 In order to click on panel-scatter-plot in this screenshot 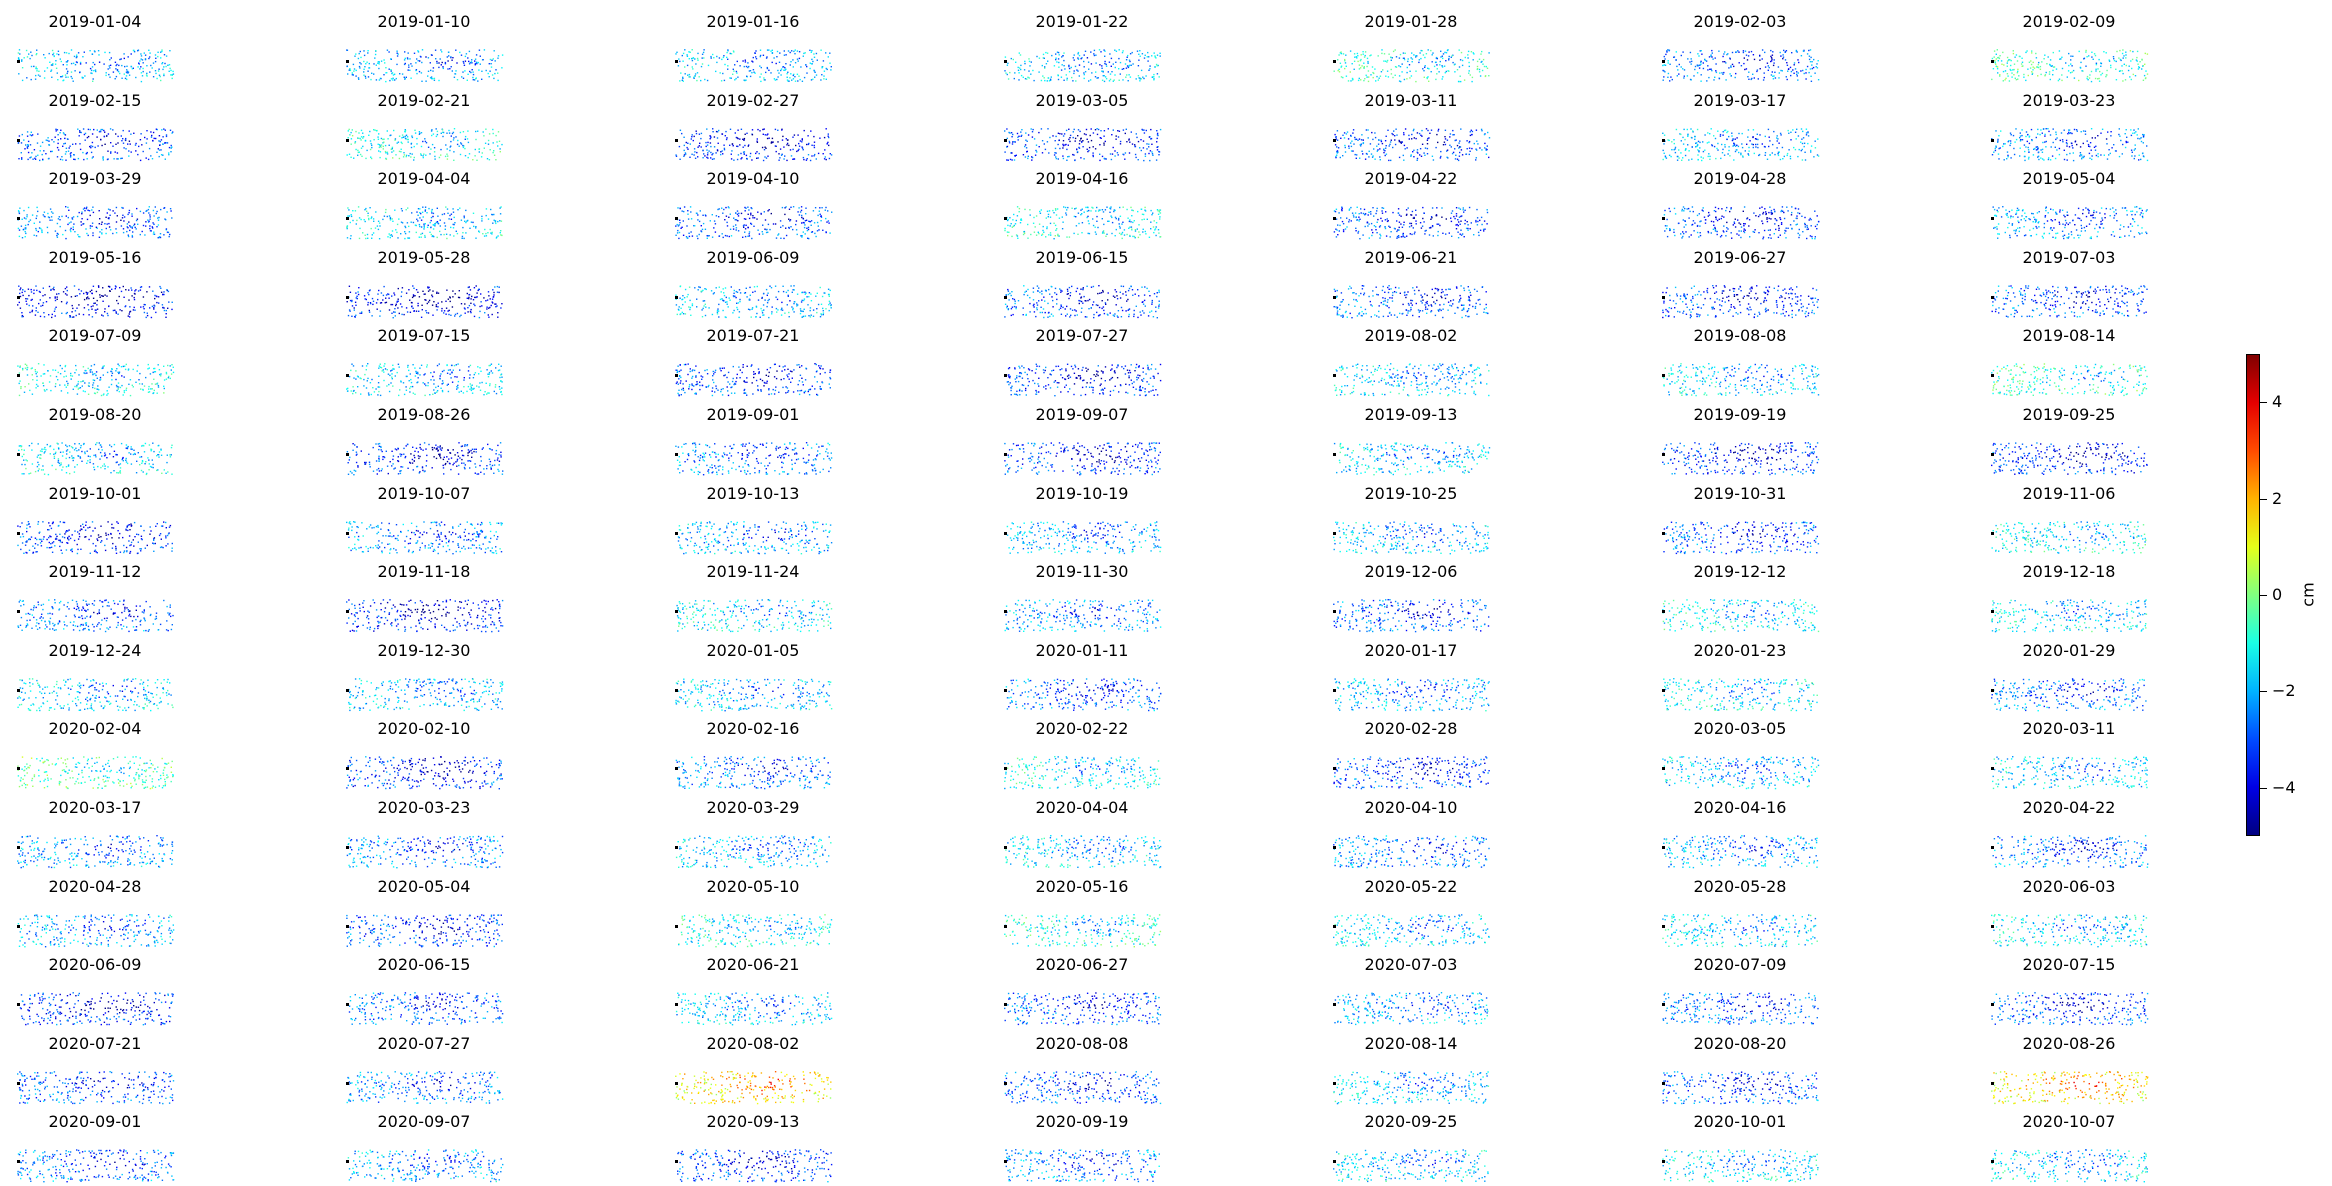, I will do `click(754, 223)`.